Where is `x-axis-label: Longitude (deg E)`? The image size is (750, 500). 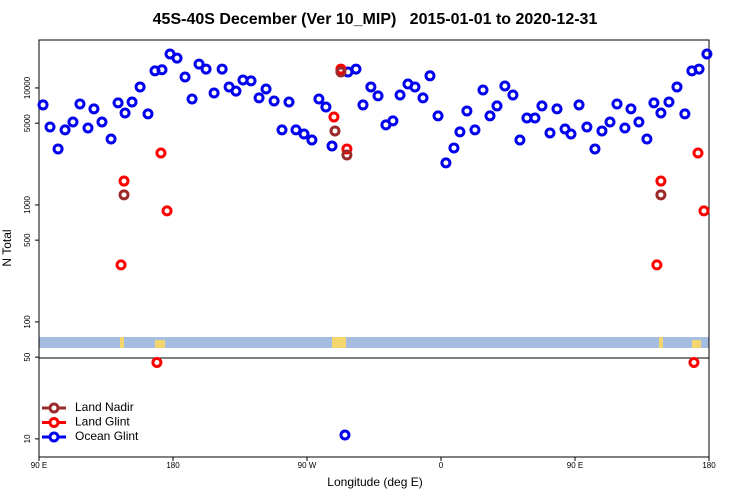
x-axis-label: Longitude (deg E) is located at coordinates (374, 482).